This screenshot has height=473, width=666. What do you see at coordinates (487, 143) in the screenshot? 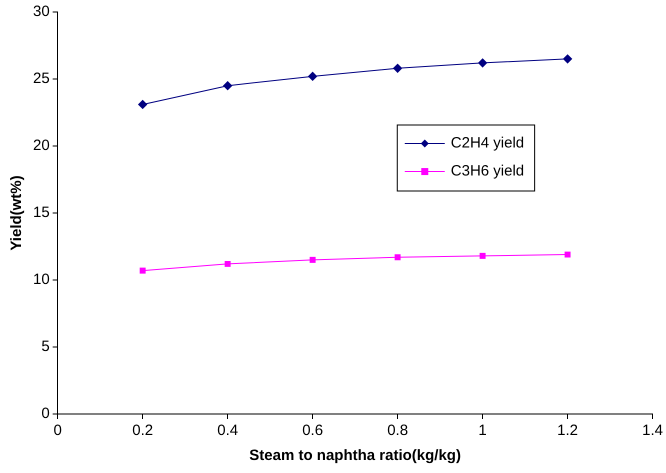
I see `legend-label: C2H4 yield` at bounding box center [487, 143].